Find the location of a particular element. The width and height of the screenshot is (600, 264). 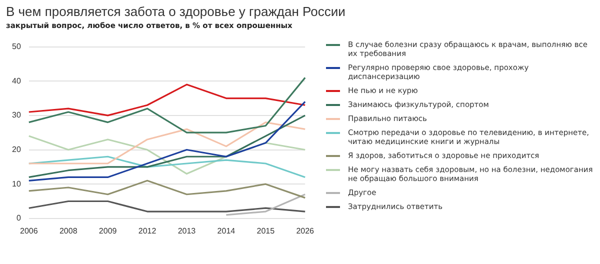

x-tick-label: 2013 is located at coordinates (187, 231).